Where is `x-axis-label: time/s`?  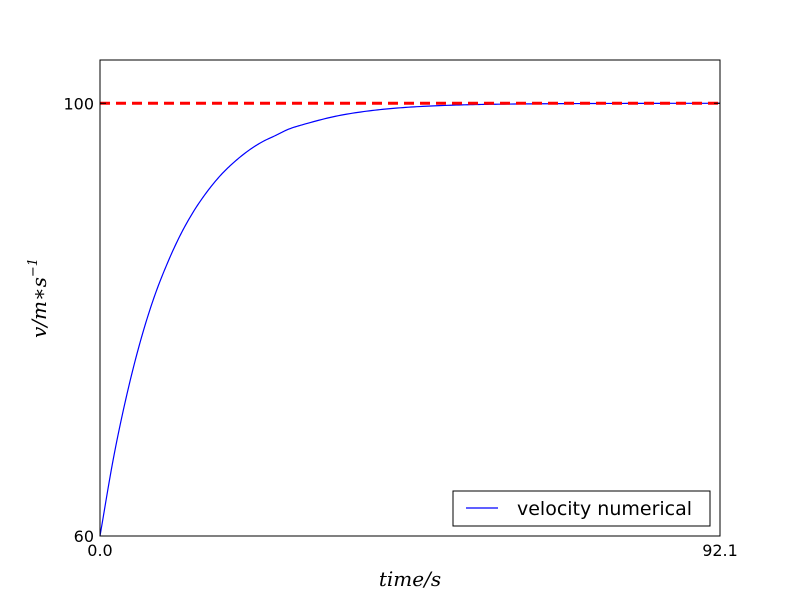
x-axis-label: time/s is located at coordinates (410, 579).